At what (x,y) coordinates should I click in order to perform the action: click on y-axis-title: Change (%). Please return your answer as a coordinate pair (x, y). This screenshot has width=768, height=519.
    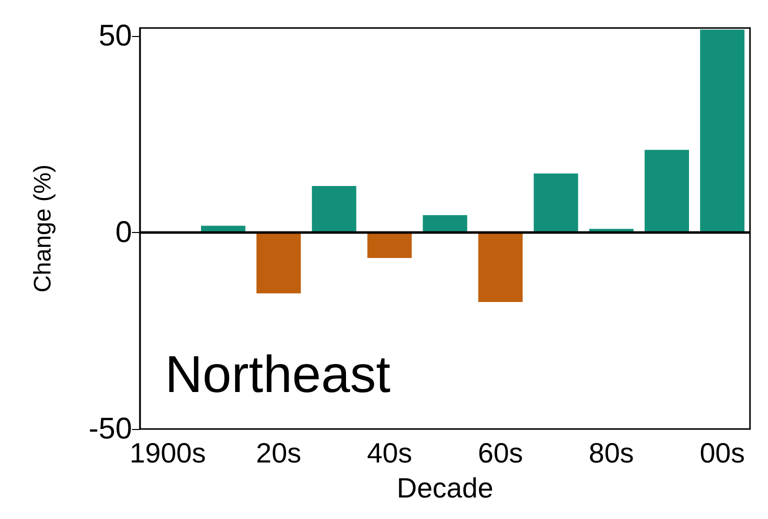
    Looking at the image, I should click on (43, 228).